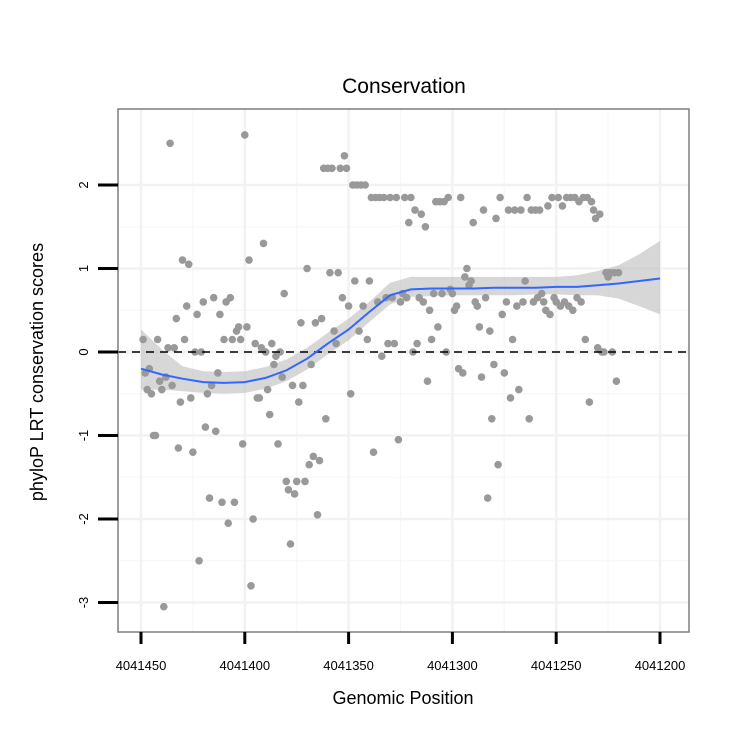 This screenshot has width=750, height=750. Describe the element at coordinates (37, 372) in the screenshot. I see `y-axis-title: phyloP LRT conservation scores` at that location.